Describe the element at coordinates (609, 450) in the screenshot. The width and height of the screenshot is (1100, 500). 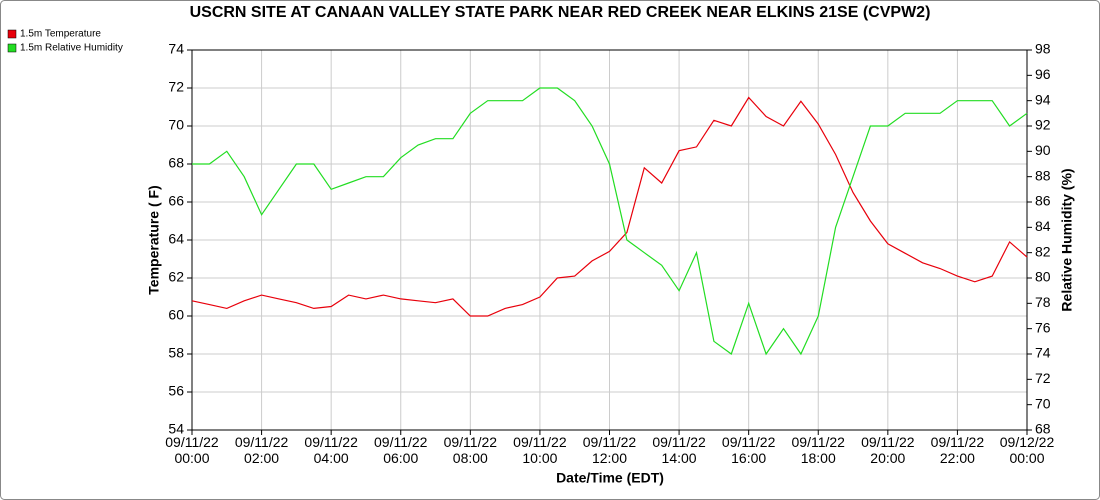
I see `x-tick-label: 09/11/22 12:00` at that location.